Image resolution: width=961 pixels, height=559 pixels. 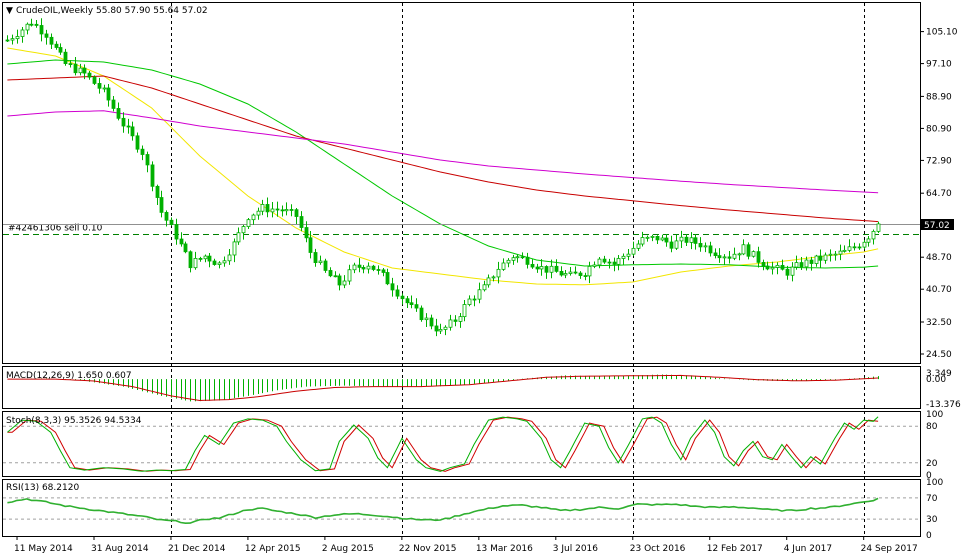 I want to click on stoch-pane-frame, so click(x=461, y=444).